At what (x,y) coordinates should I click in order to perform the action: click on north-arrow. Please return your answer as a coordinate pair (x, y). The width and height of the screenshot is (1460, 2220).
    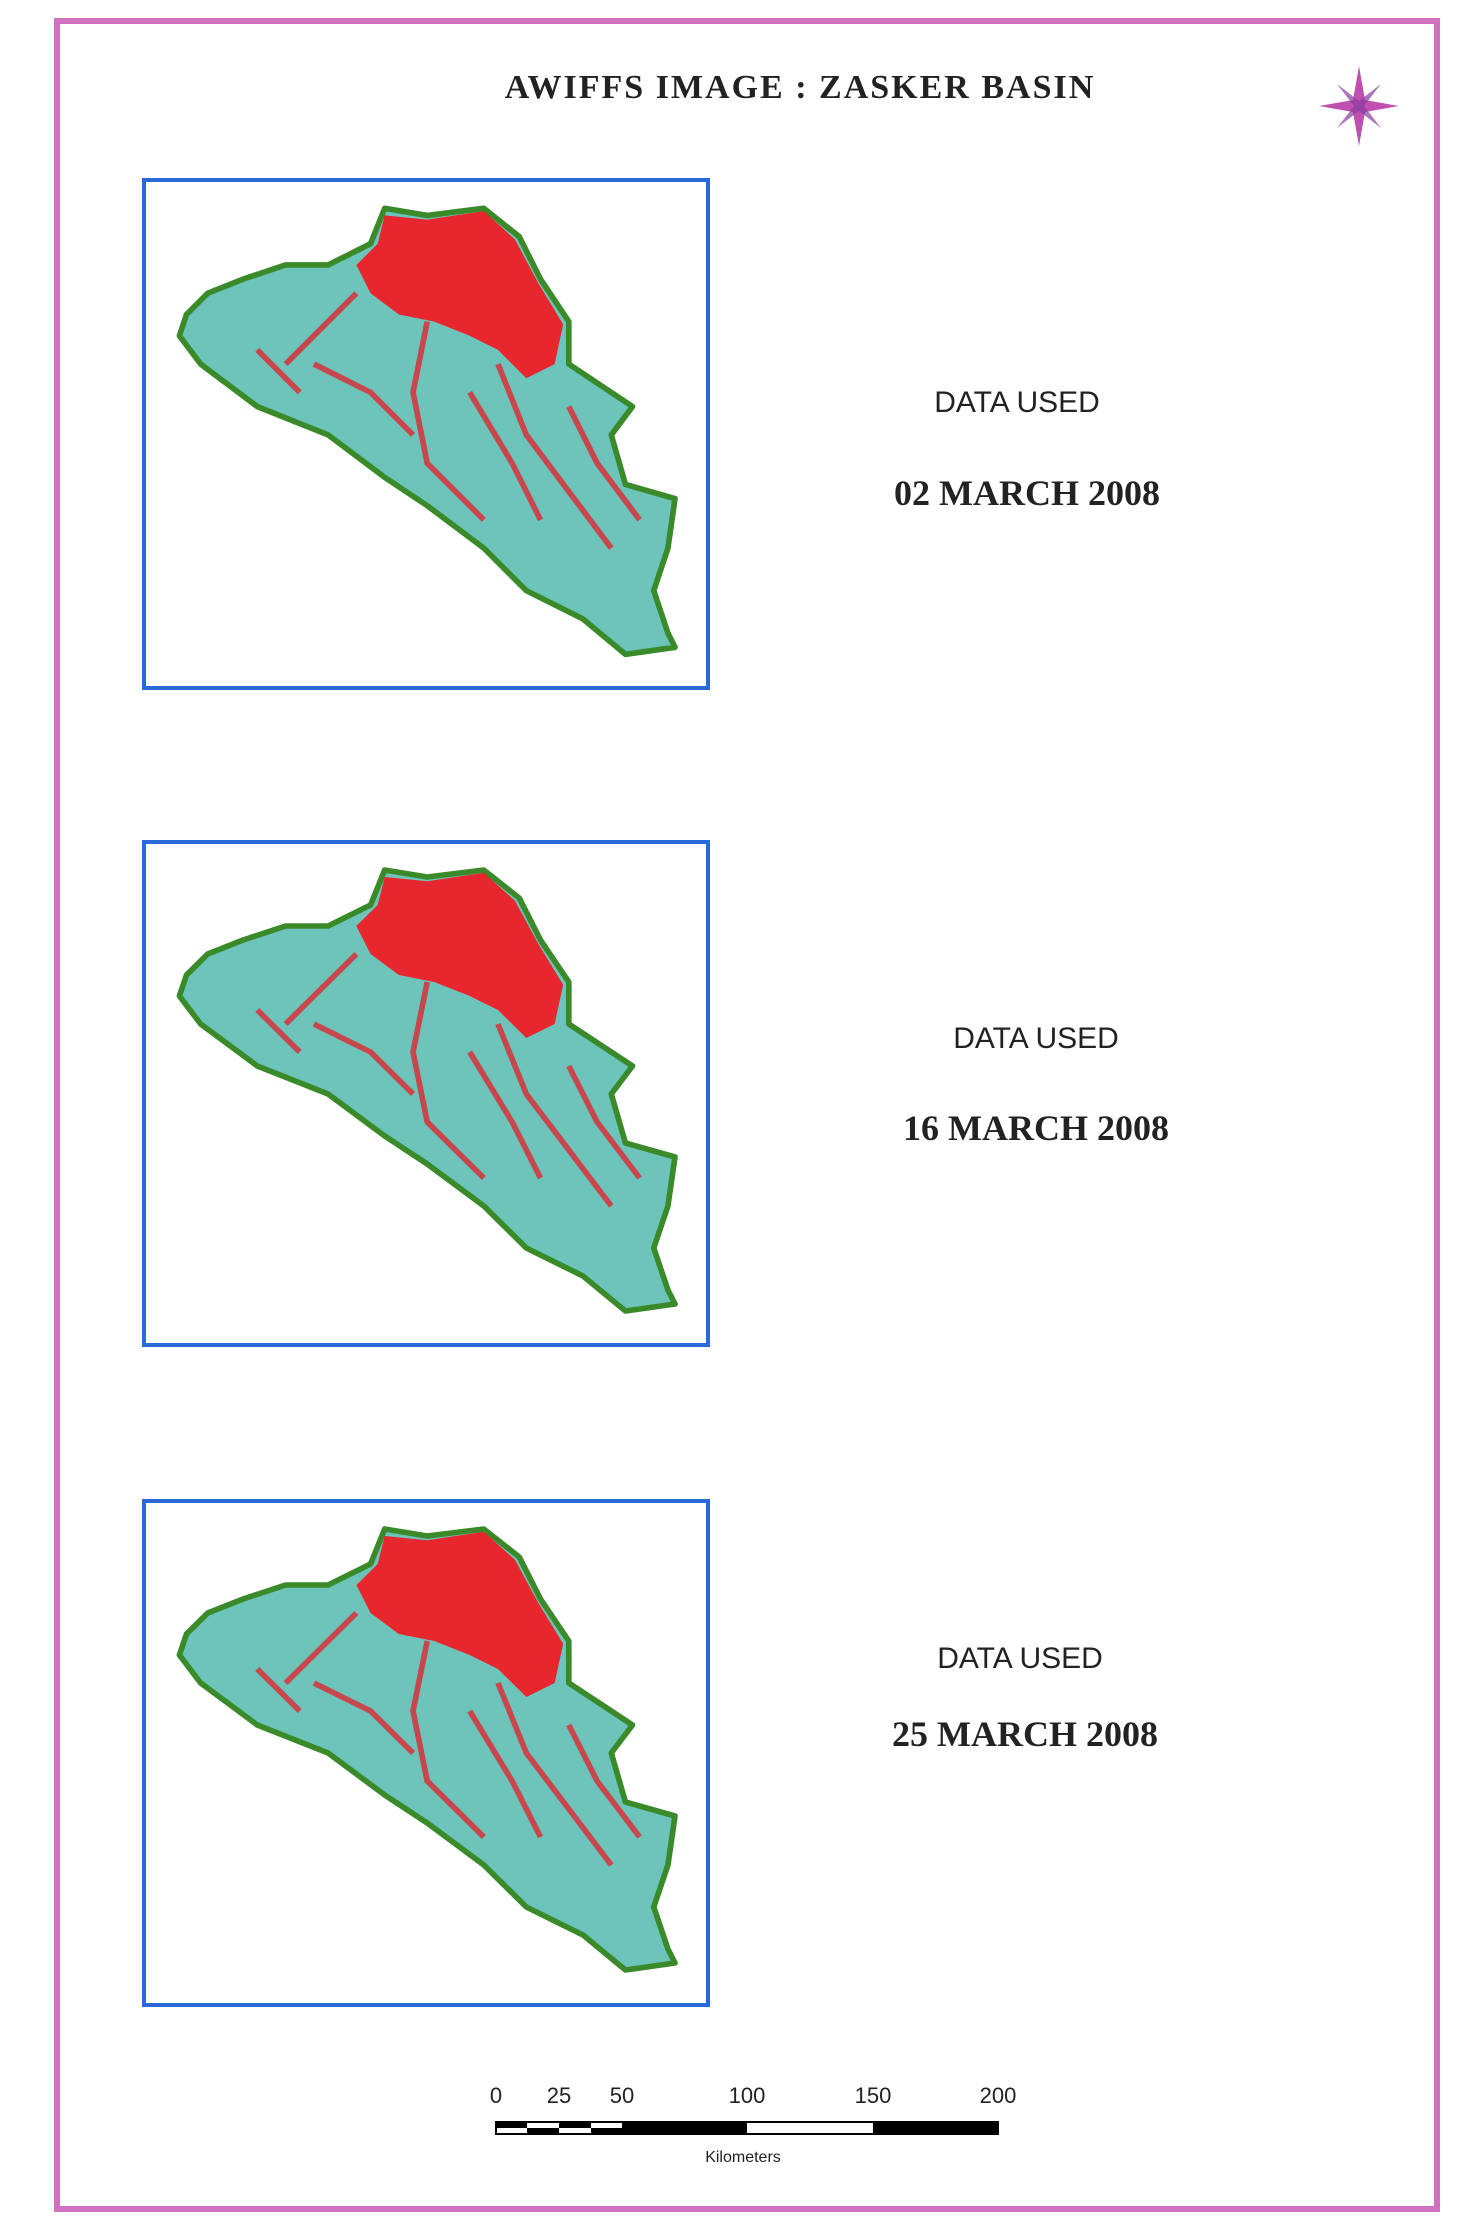
    Looking at the image, I should click on (1359, 106).